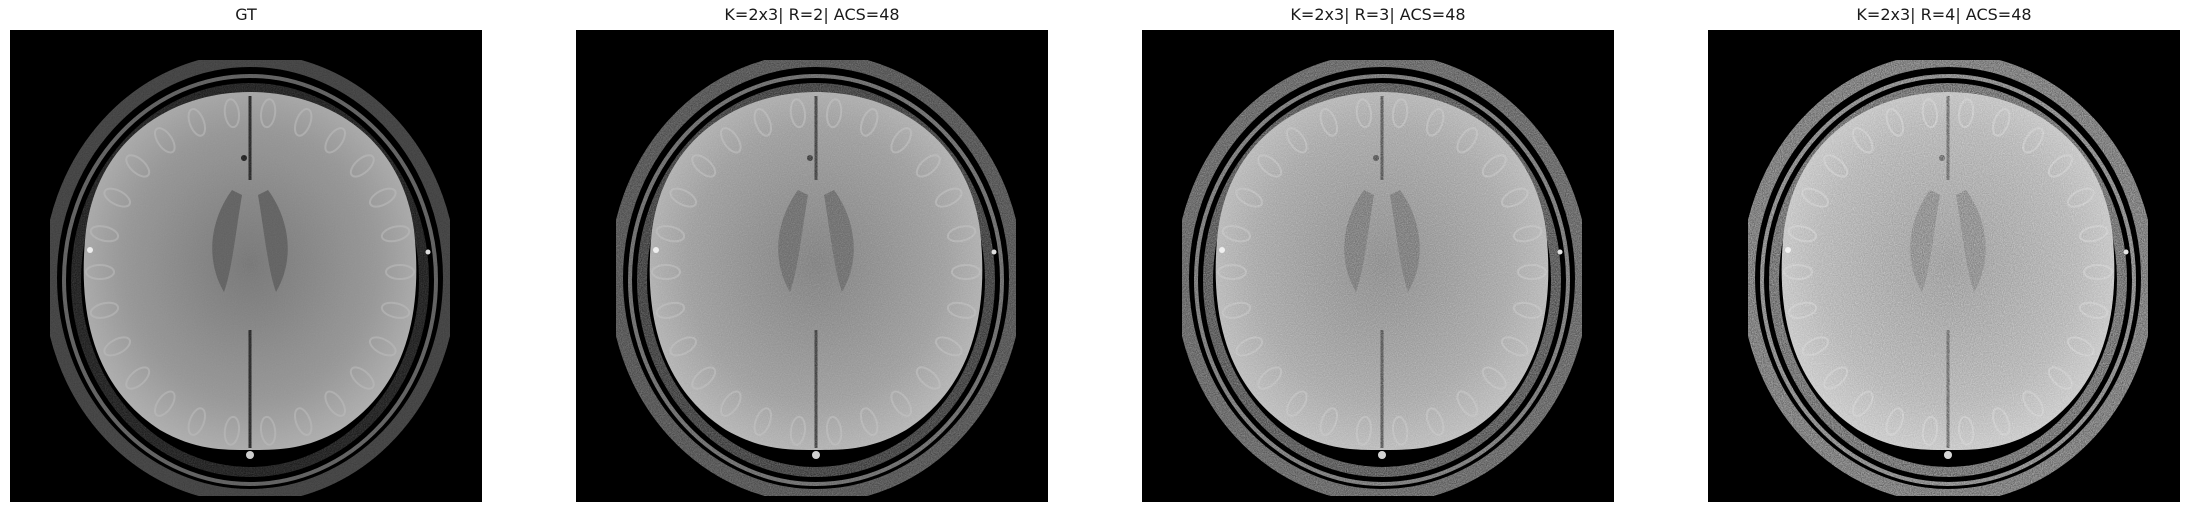  Describe the element at coordinates (1378, 14) in the screenshot. I see `panel-title: K=2x3| R=3| ACS=48` at that location.